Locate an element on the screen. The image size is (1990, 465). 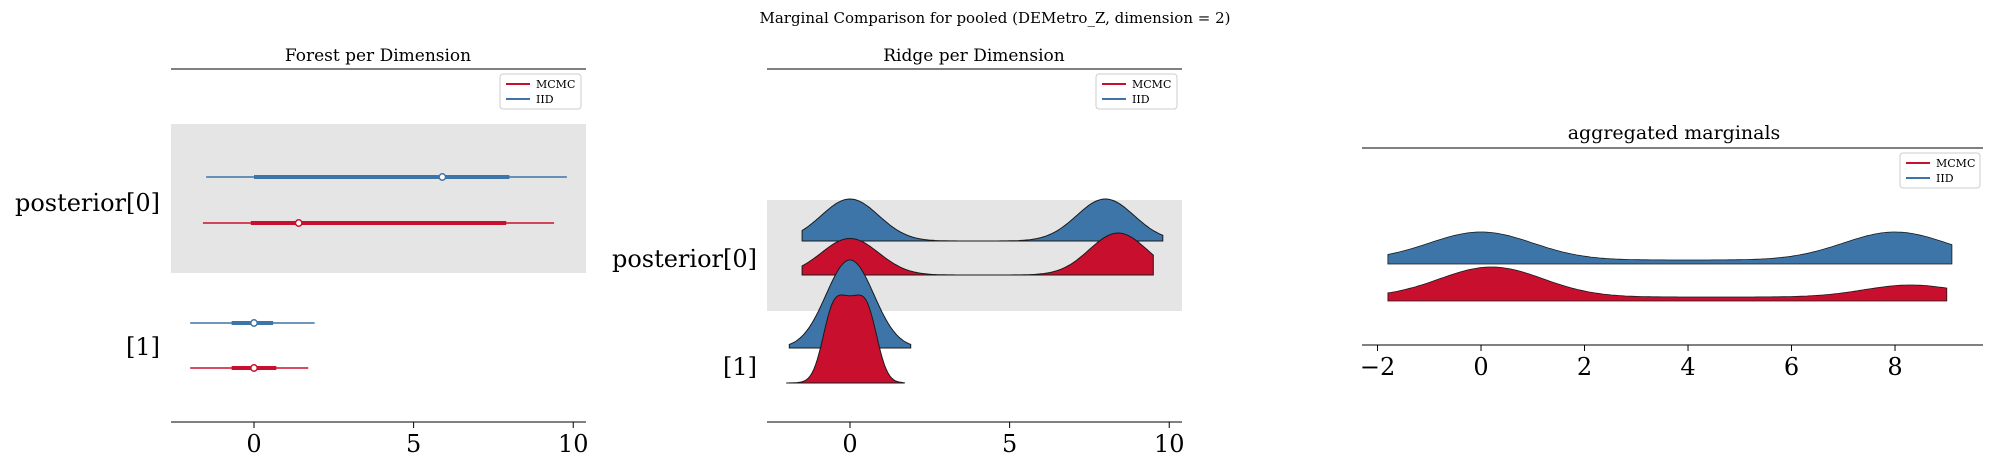
aggregated-tick-label-0: −2 is located at coordinates (1377, 367).